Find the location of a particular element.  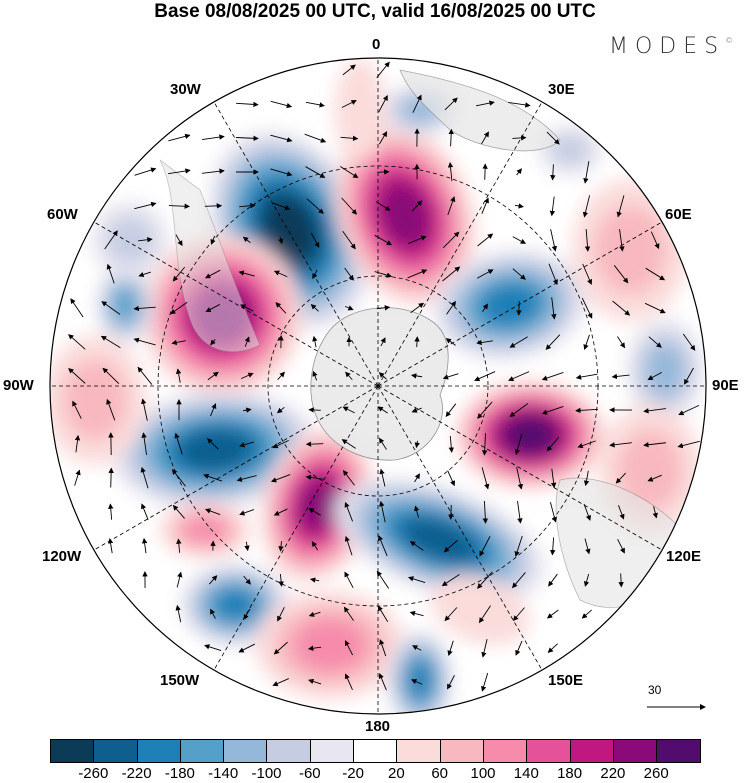

label-lon-60w: 60W is located at coordinates (62, 214).